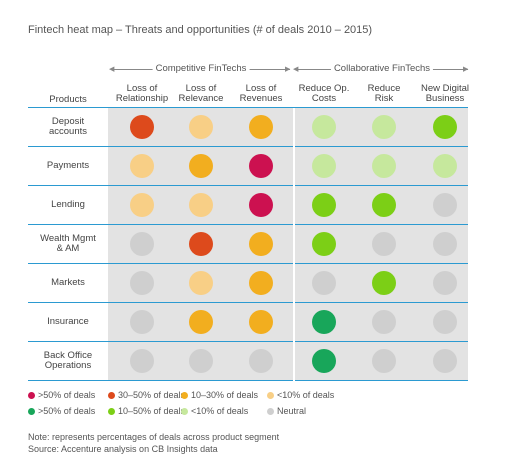  Describe the element at coordinates (68, 238) in the screenshot. I see `row-label-line1: Wealth Mgmt` at that location.